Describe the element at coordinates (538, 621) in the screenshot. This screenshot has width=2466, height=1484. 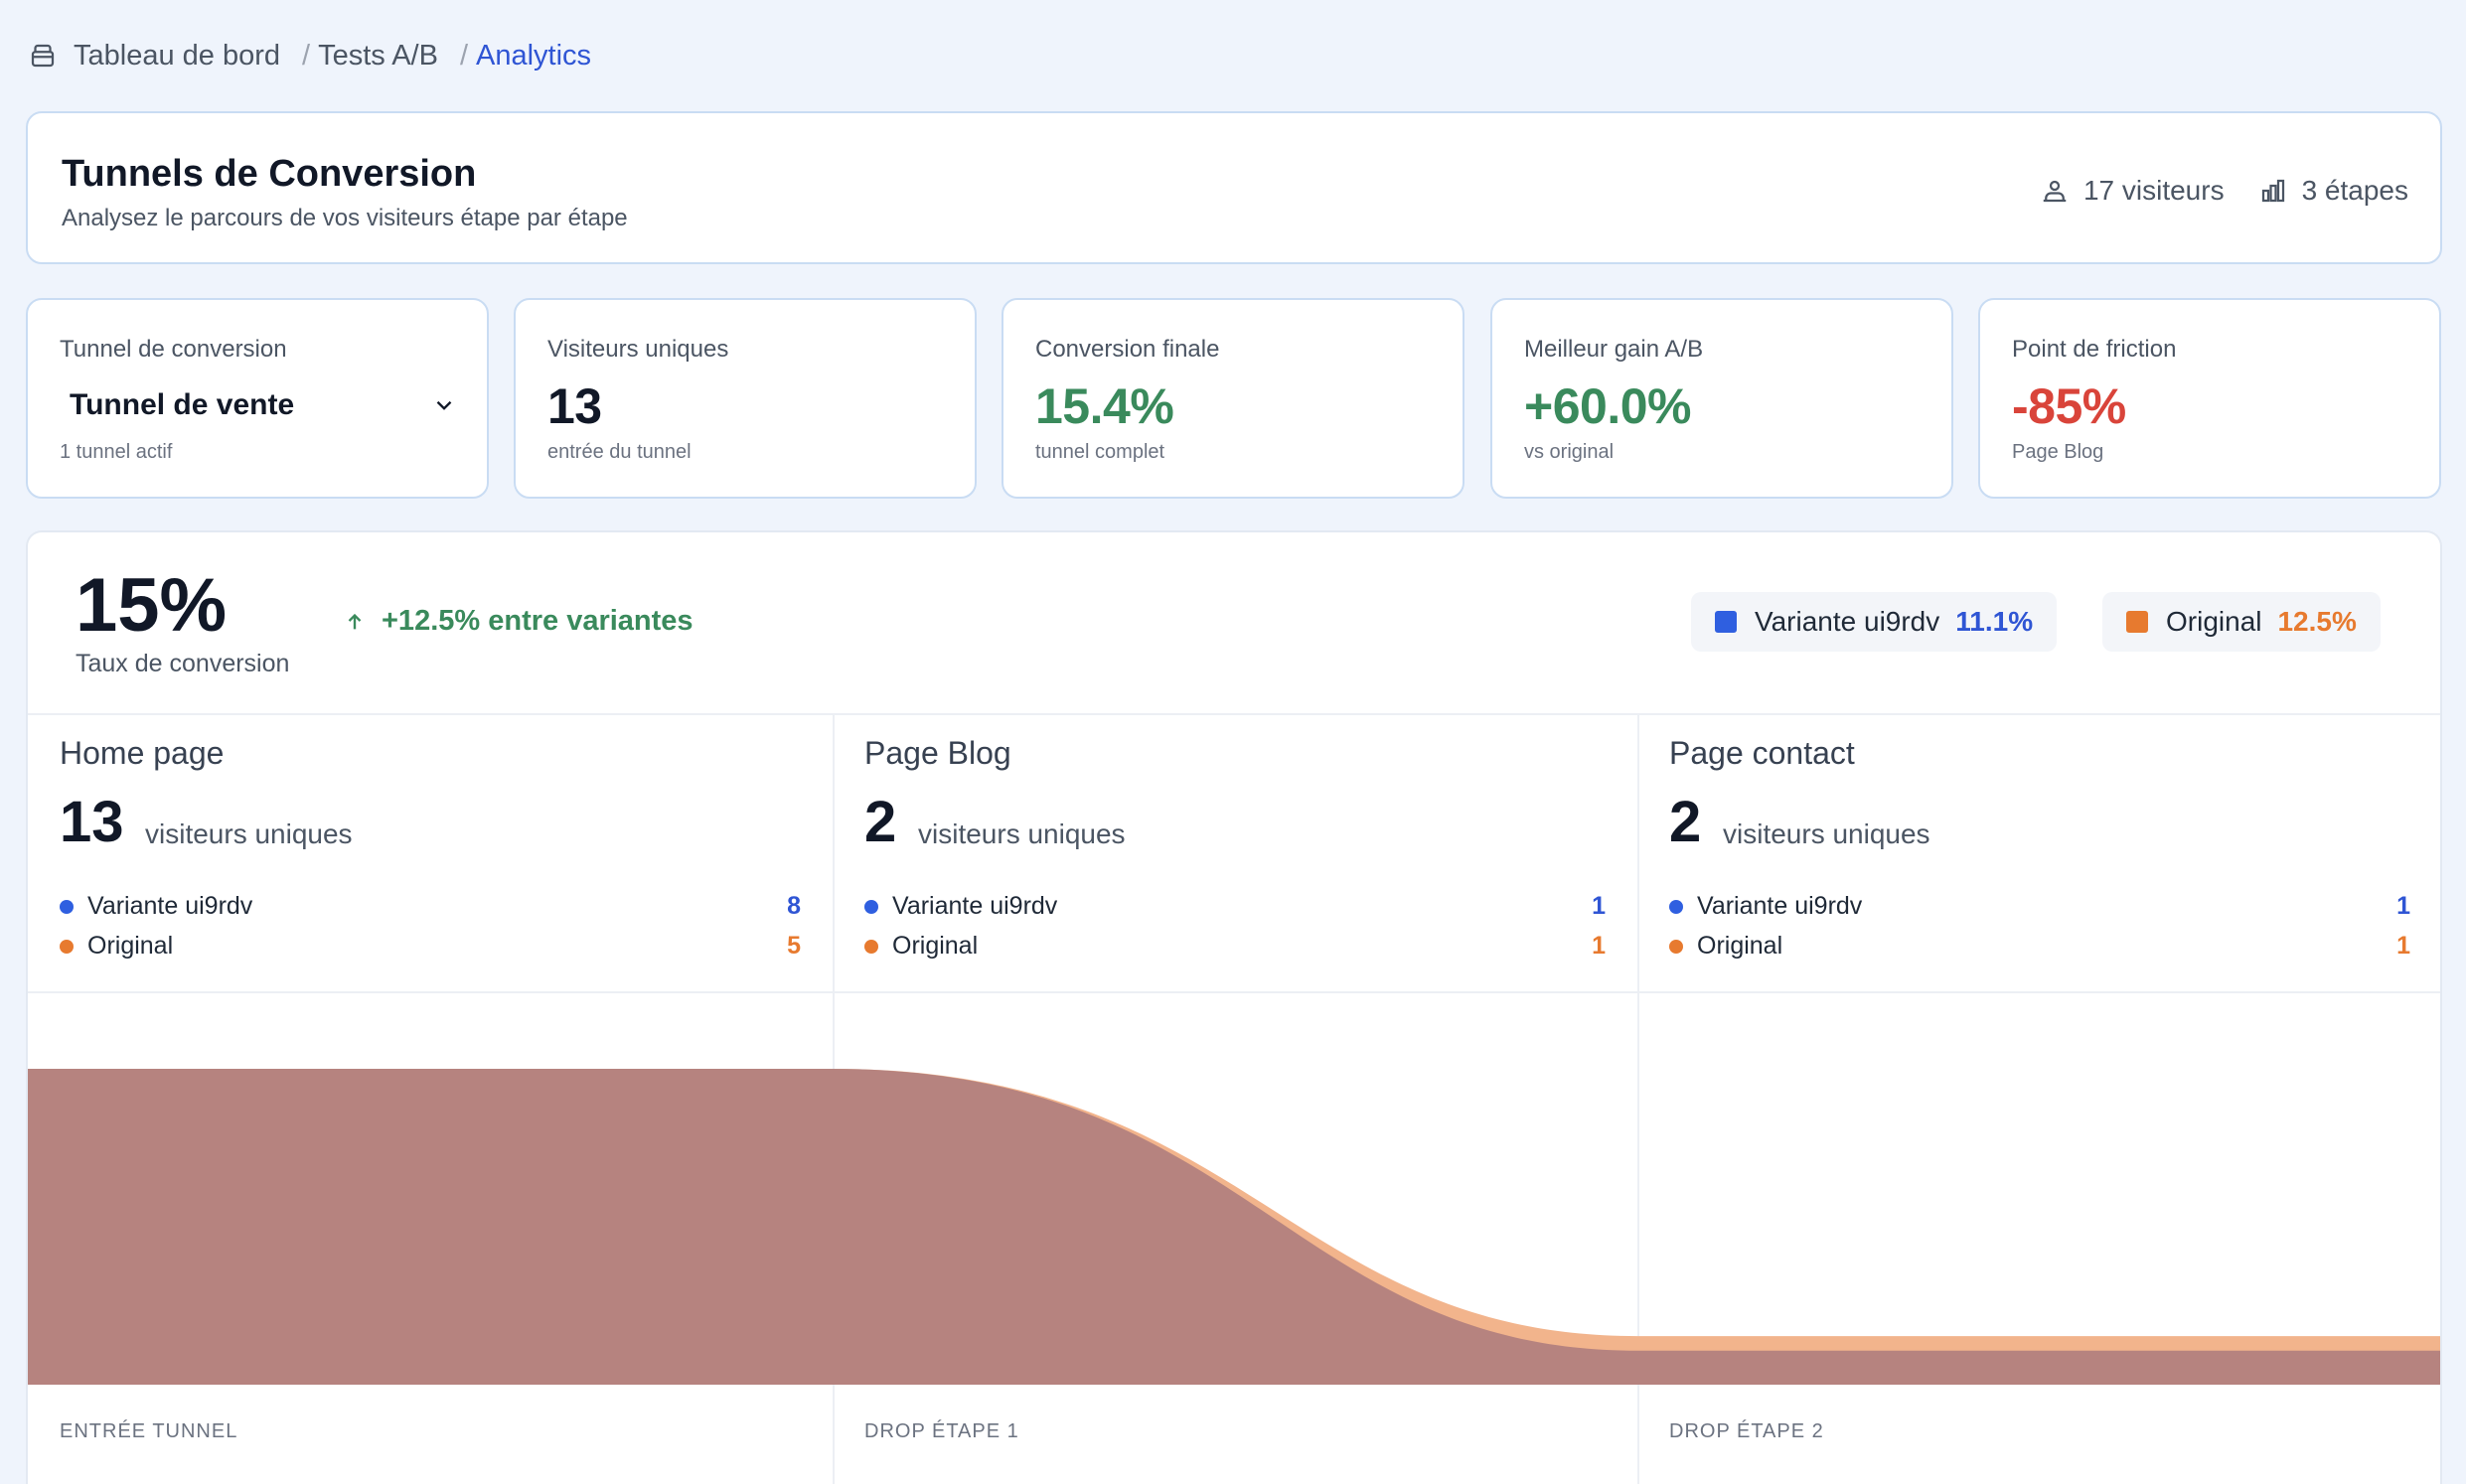
I see `variant-delta-text: +12.5% entre variantes` at that location.